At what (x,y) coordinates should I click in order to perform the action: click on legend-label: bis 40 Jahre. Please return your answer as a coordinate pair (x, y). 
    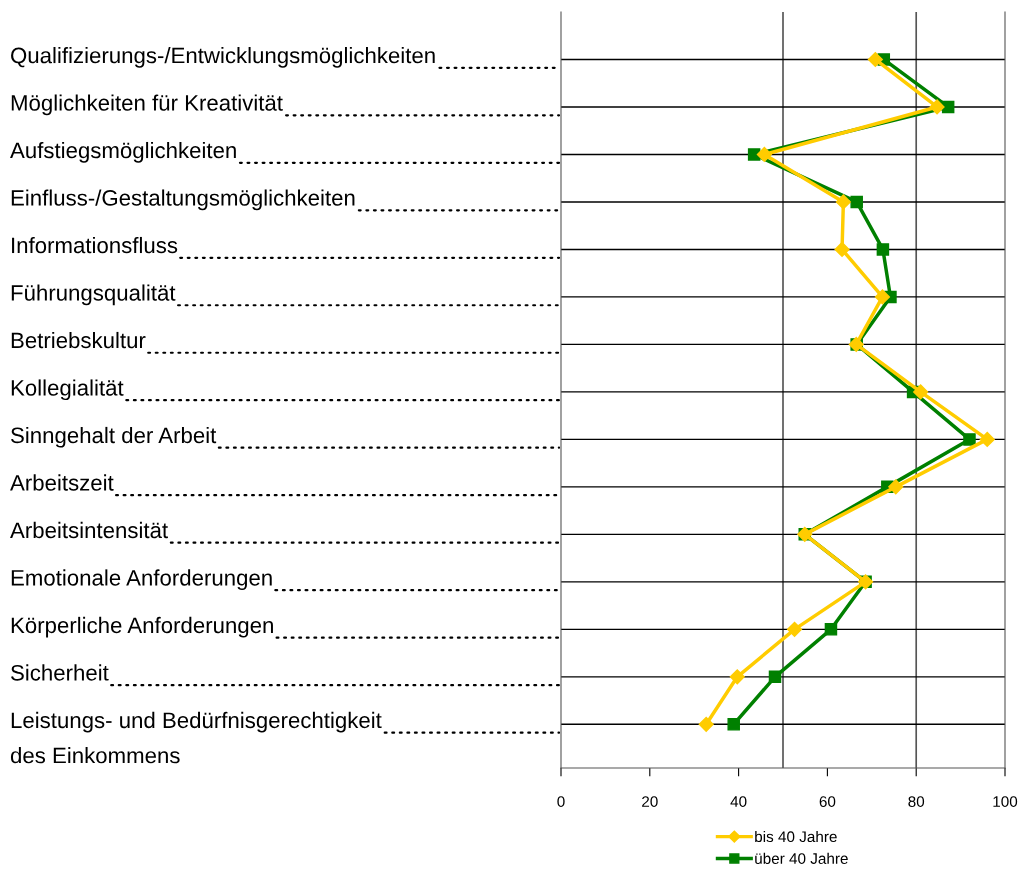
    Looking at the image, I should click on (796, 836).